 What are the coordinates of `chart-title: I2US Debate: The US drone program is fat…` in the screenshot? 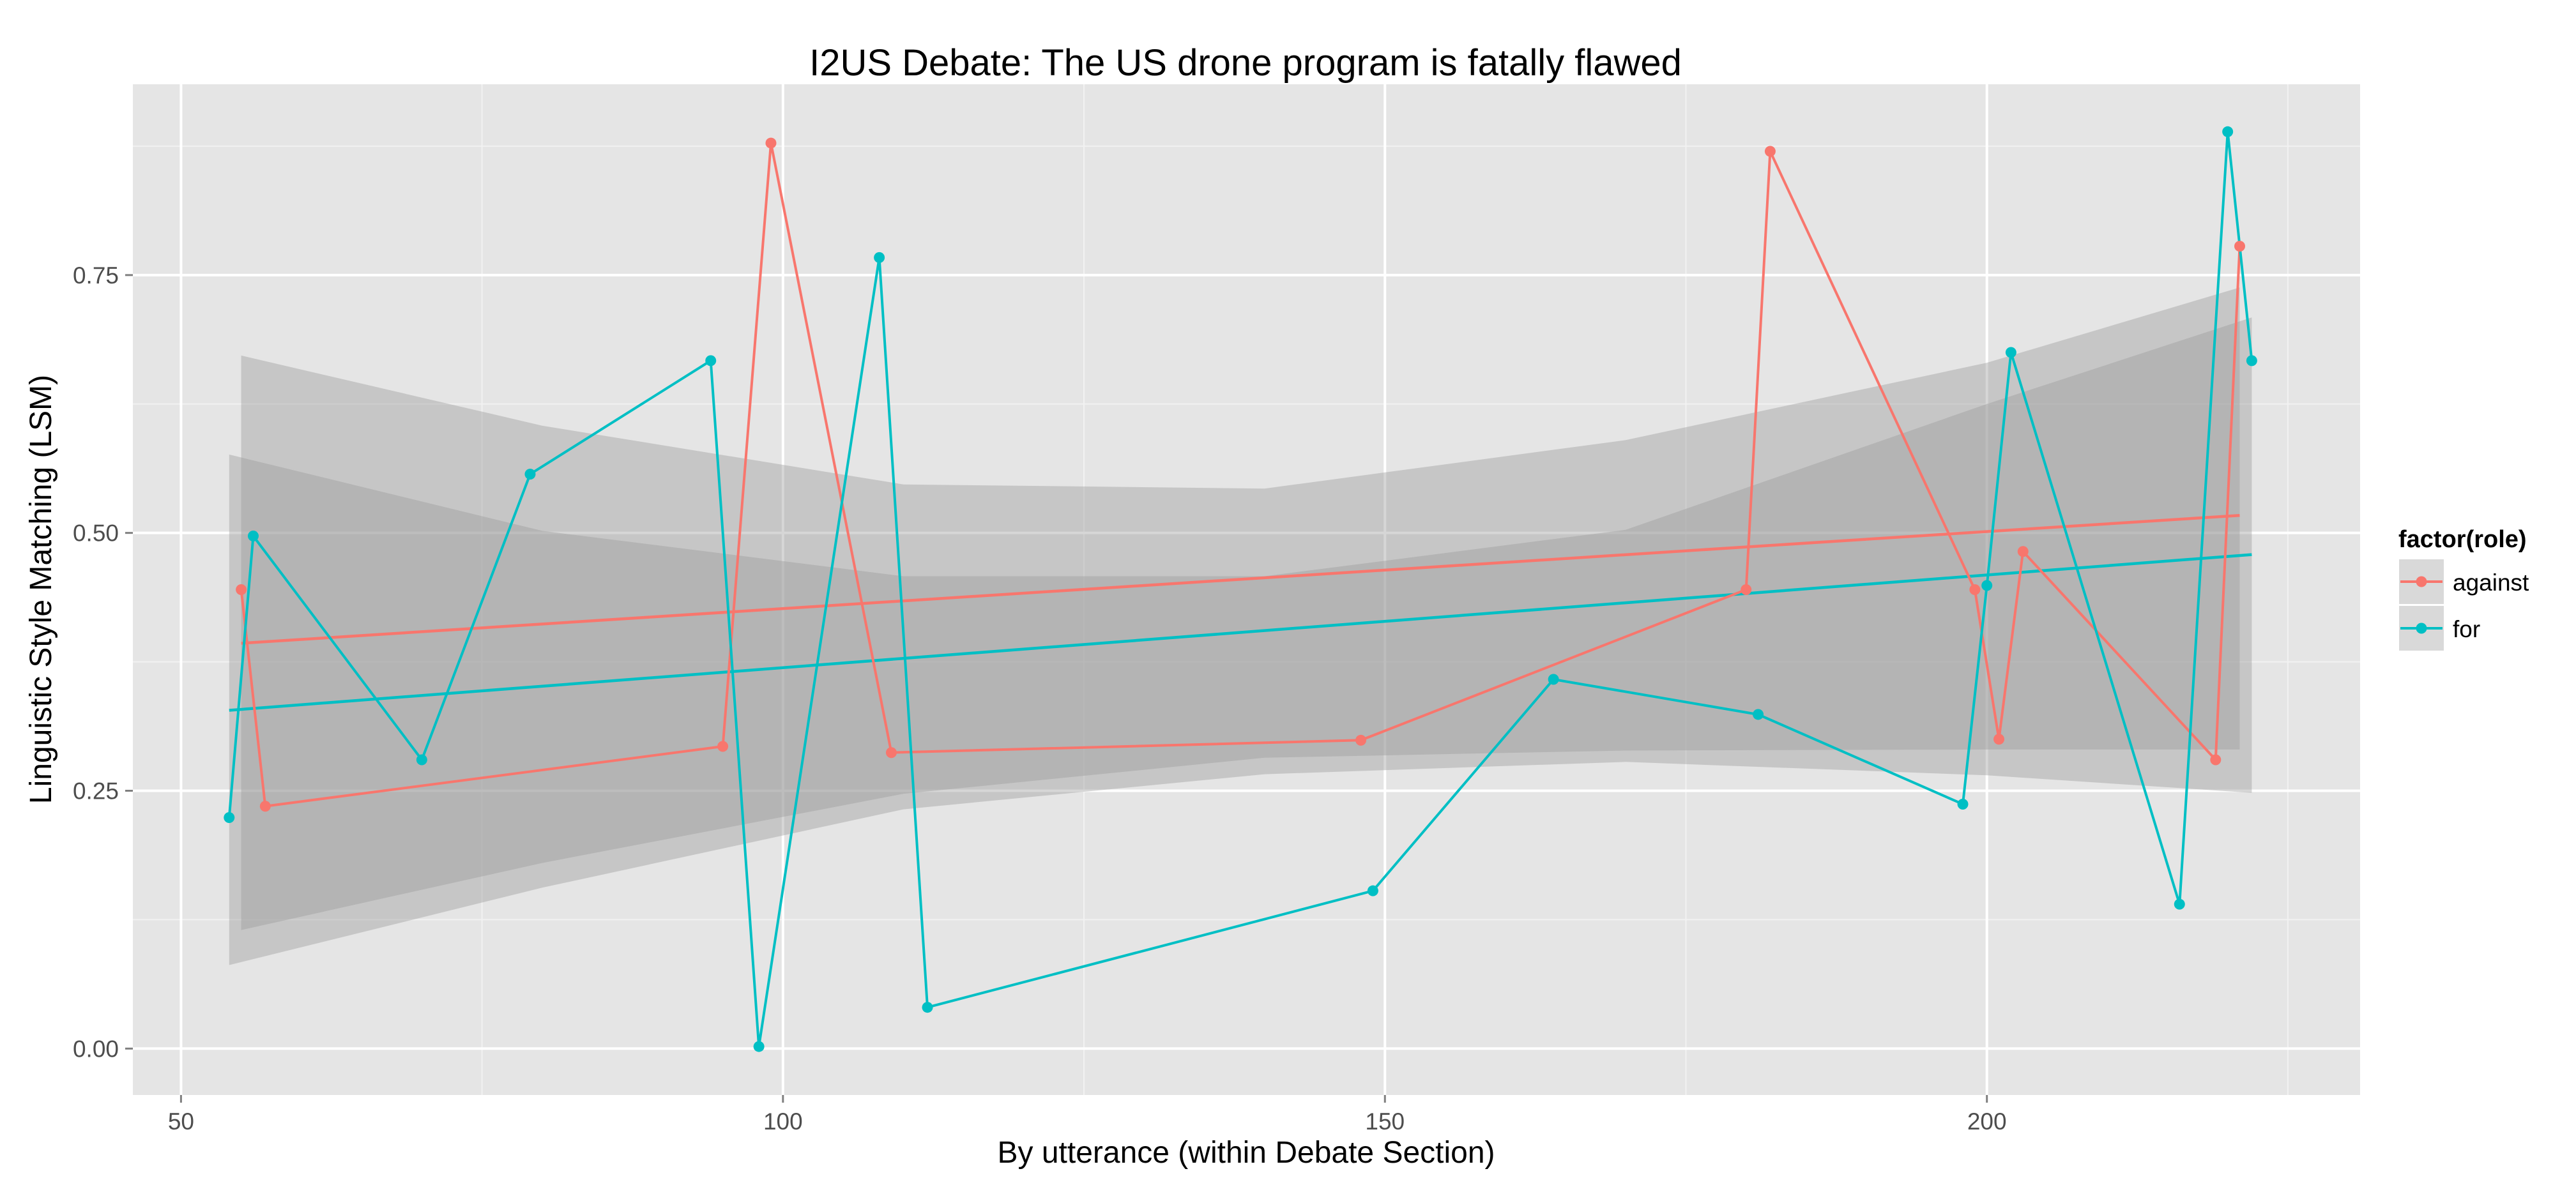 It's located at (1245, 63).